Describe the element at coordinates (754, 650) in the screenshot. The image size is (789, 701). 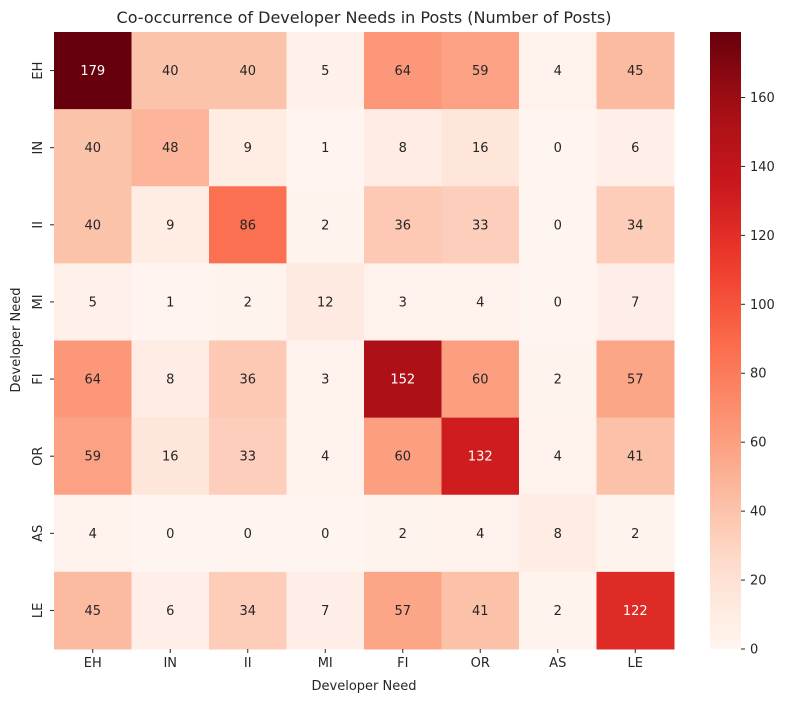
I see `colorbar-tick-label: 0` at that location.